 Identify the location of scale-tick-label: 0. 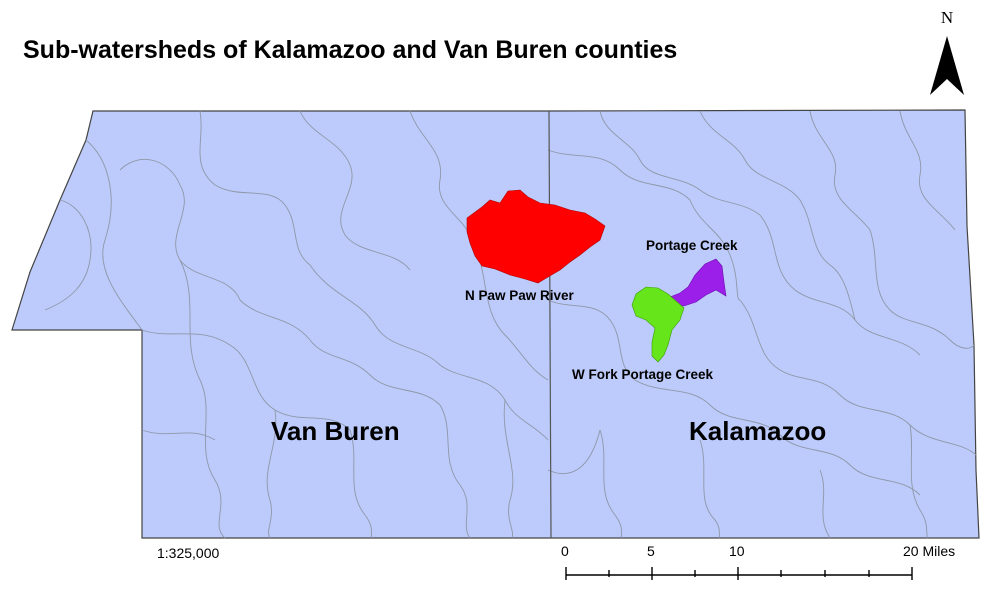
(565, 551).